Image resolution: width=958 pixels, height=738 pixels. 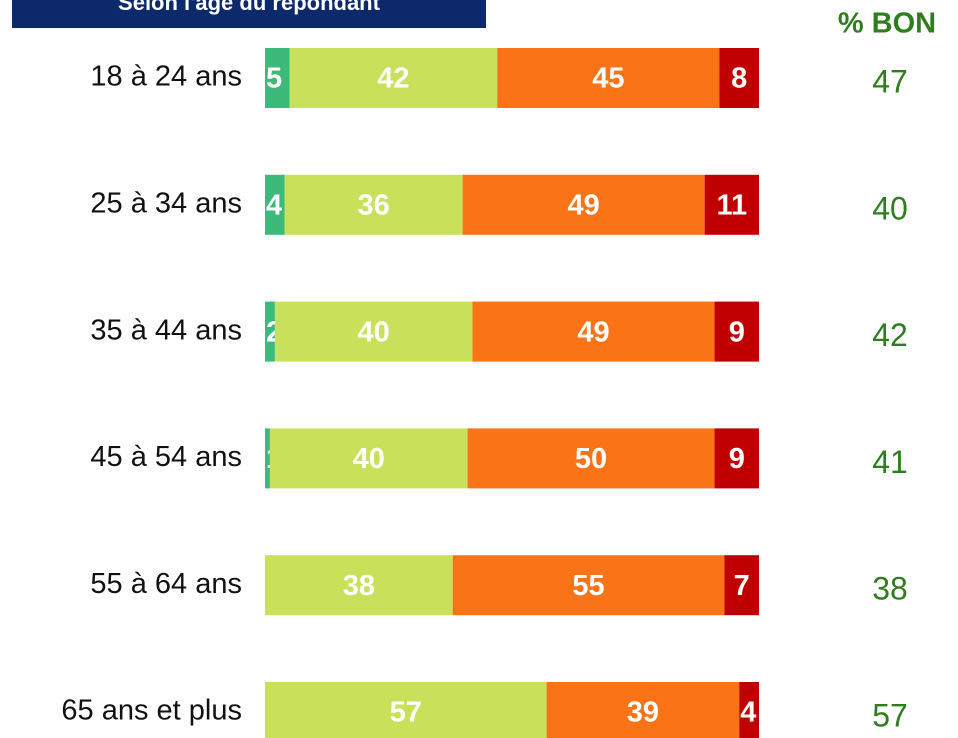 I want to click on segment-label: 36, so click(x=374, y=205).